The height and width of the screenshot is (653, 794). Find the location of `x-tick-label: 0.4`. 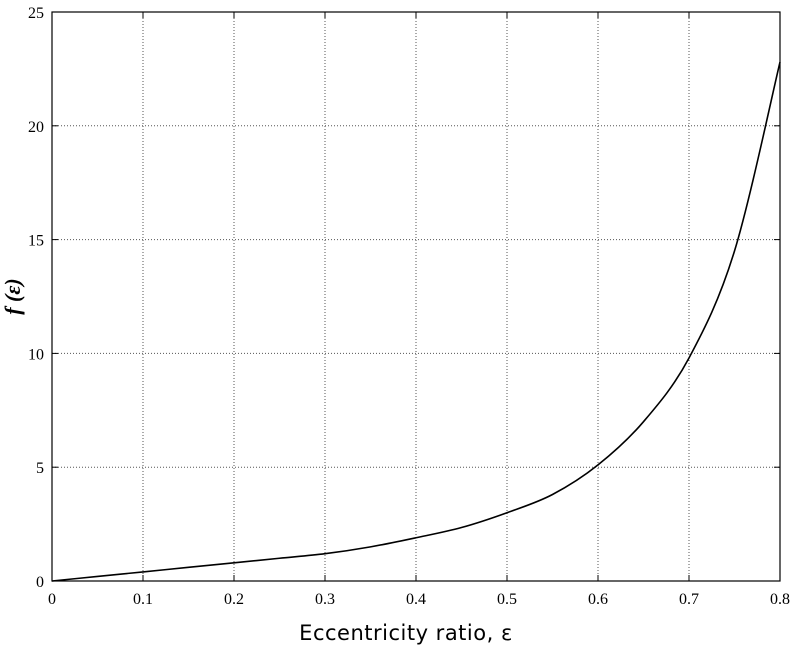

x-tick-label: 0.4 is located at coordinates (416, 599).